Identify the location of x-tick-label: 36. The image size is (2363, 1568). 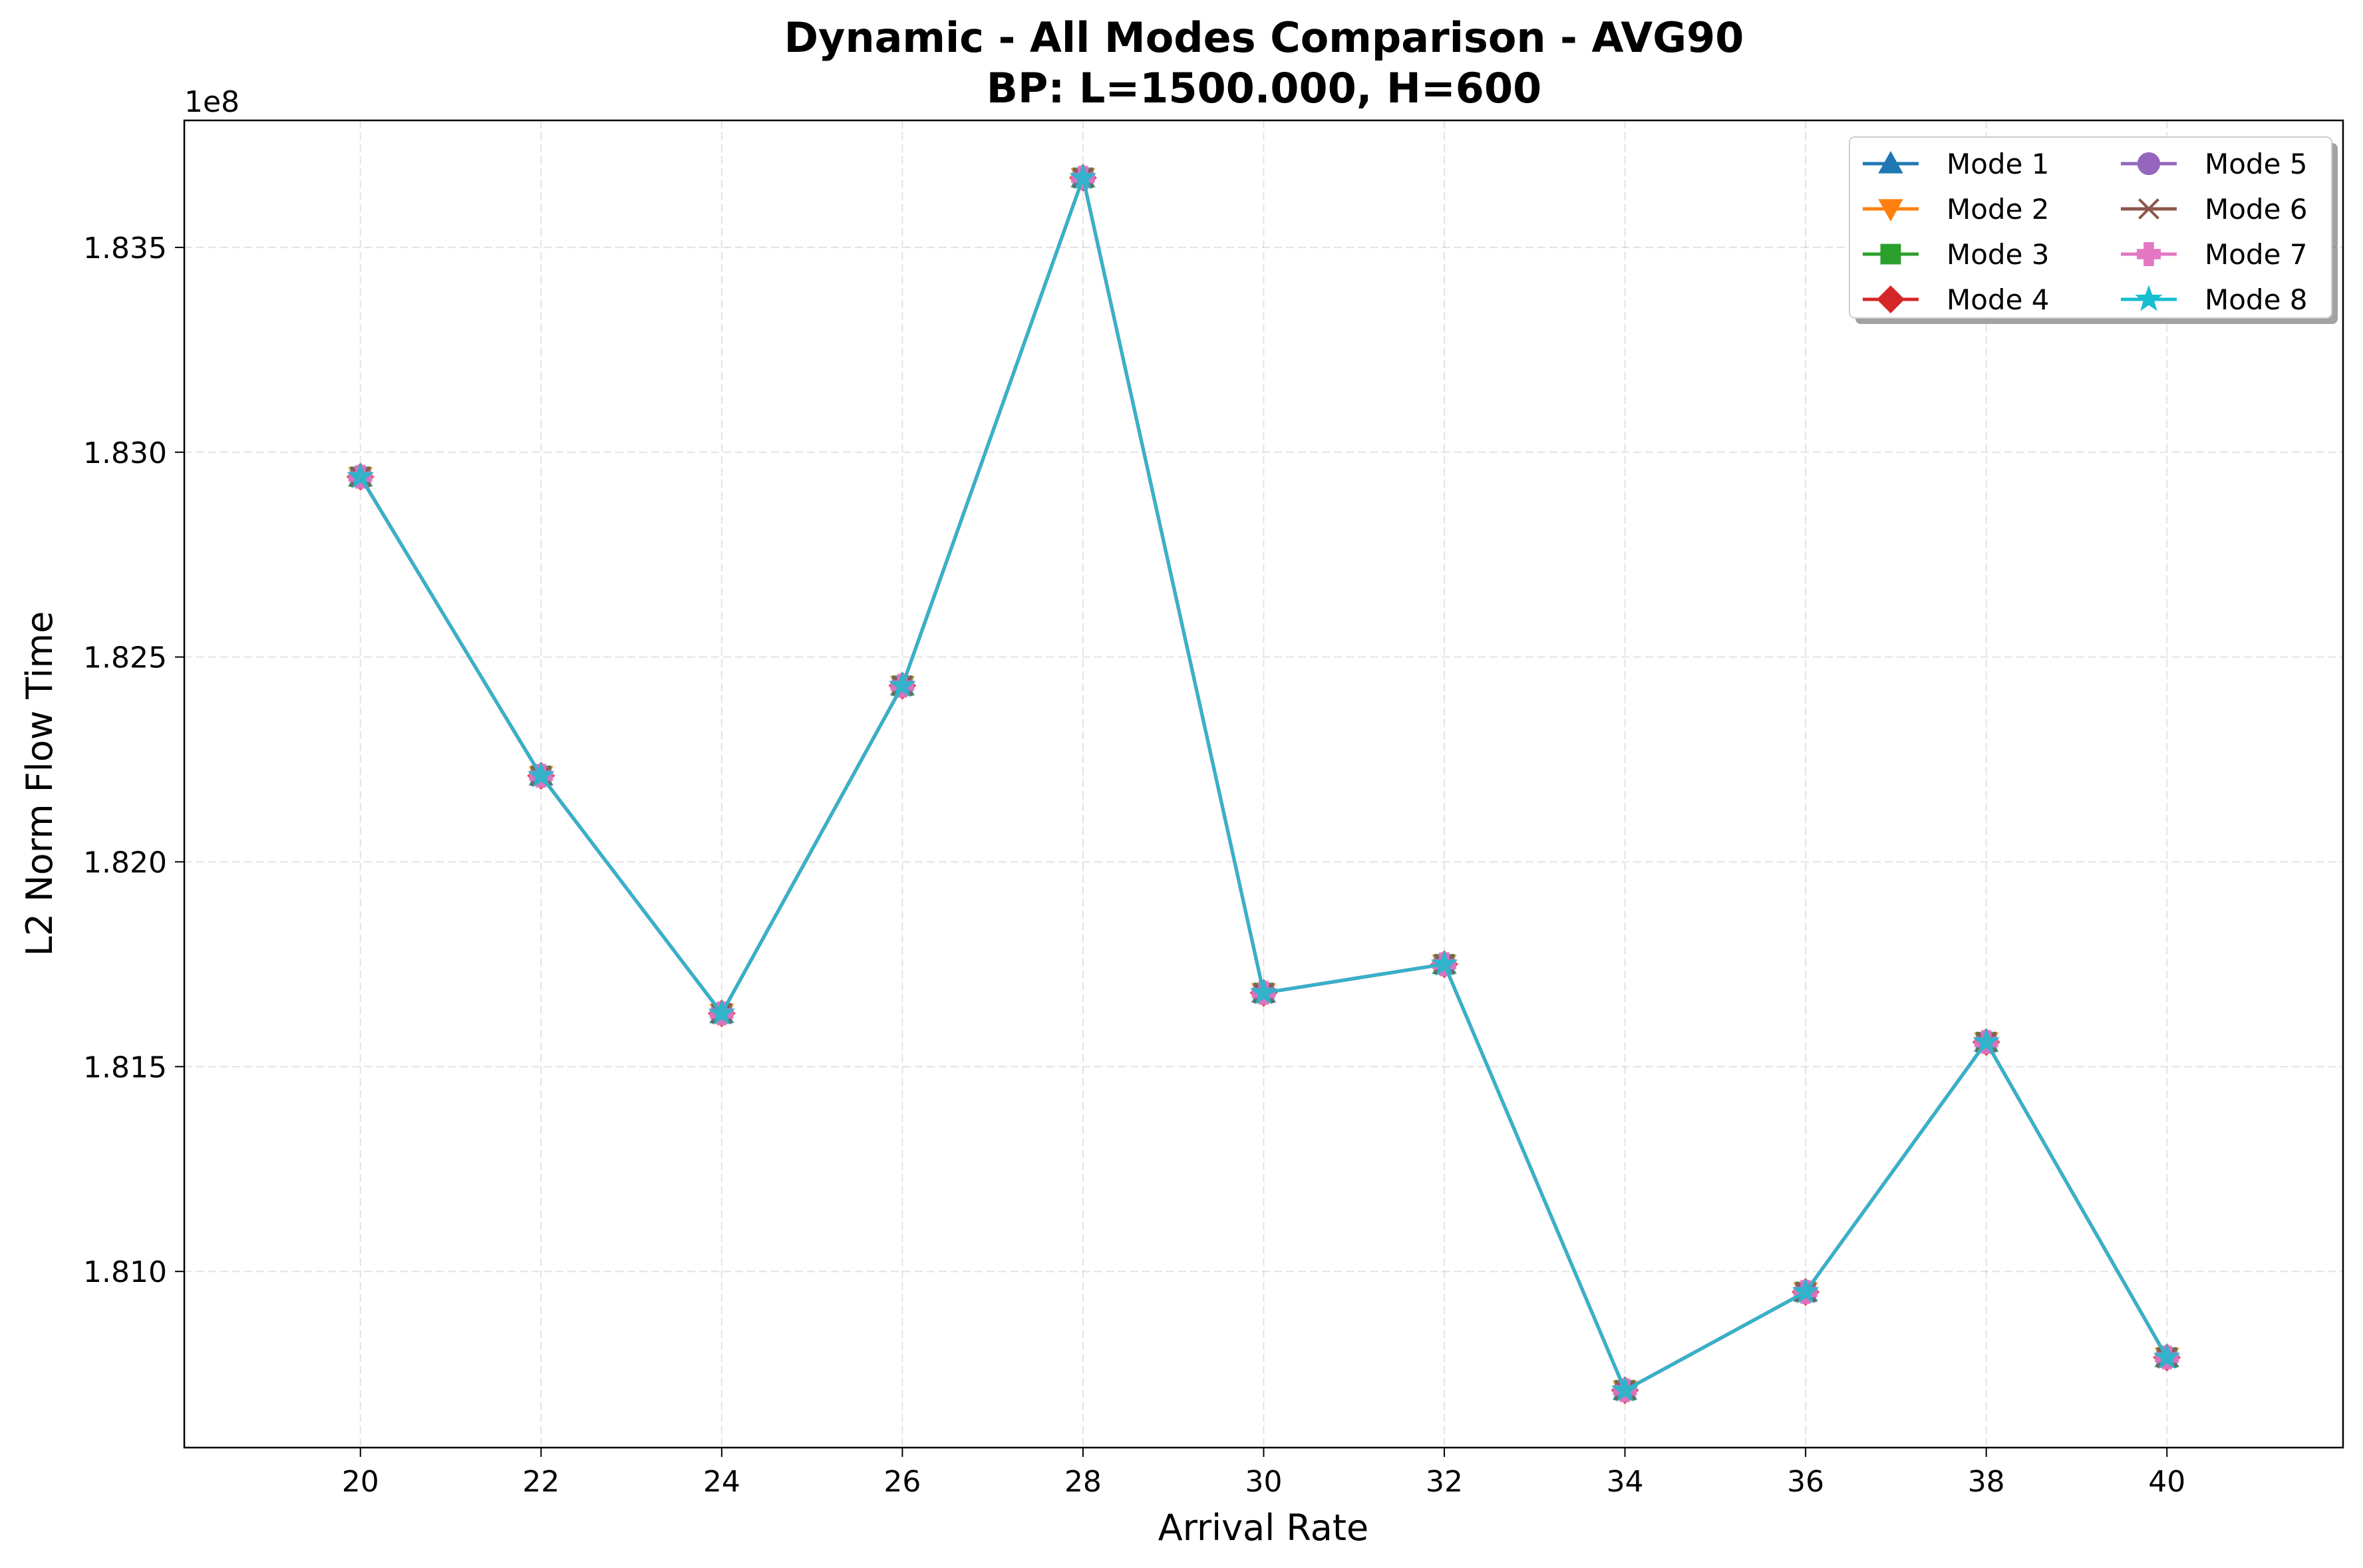
(1805, 1482).